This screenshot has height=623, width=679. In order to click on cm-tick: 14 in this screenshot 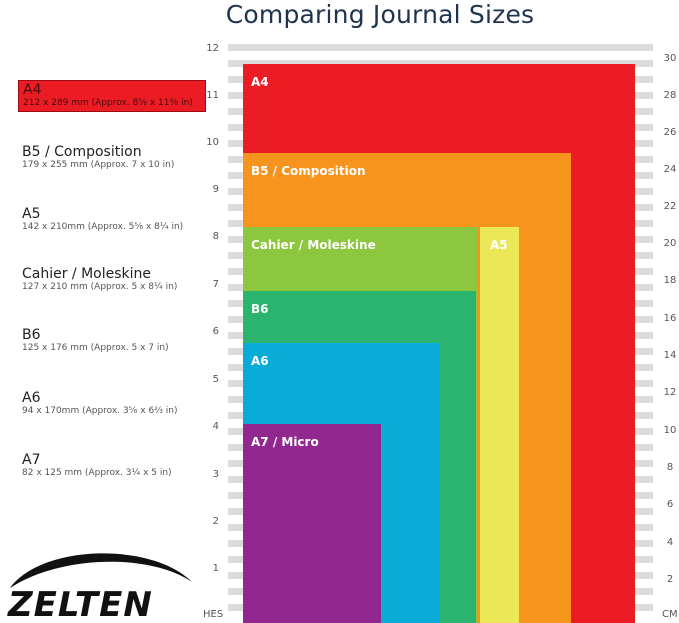, I will do `click(670, 355)`.